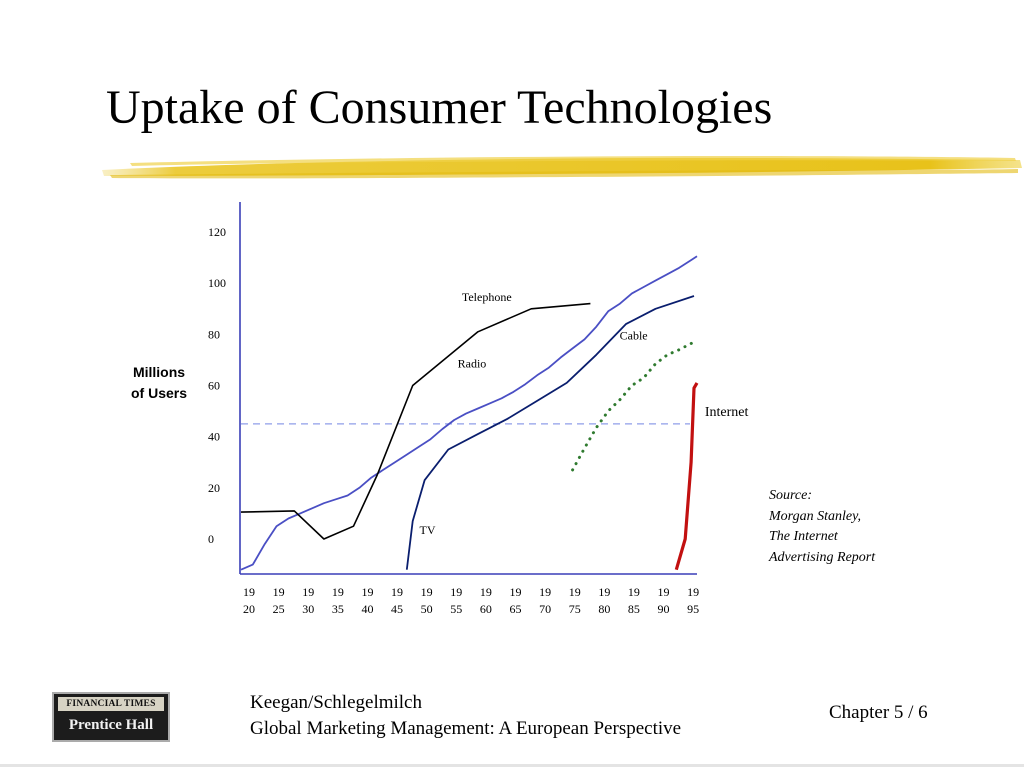  What do you see at coordinates (815, 516) in the screenshot?
I see `source-line: Morgan Stanley,` at bounding box center [815, 516].